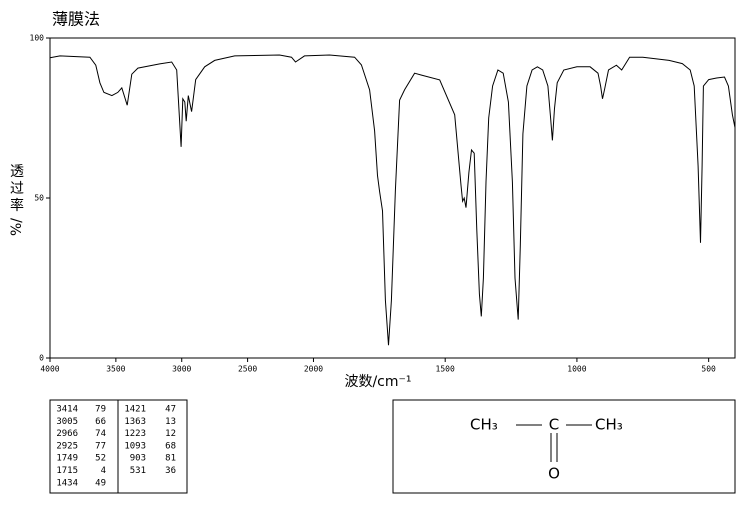 This screenshot has height=510, width=737. What do you see at coordinates (138, 459) in the screenshot?
I see `peak-table-cell: 903` at bounding box center [138, 459].